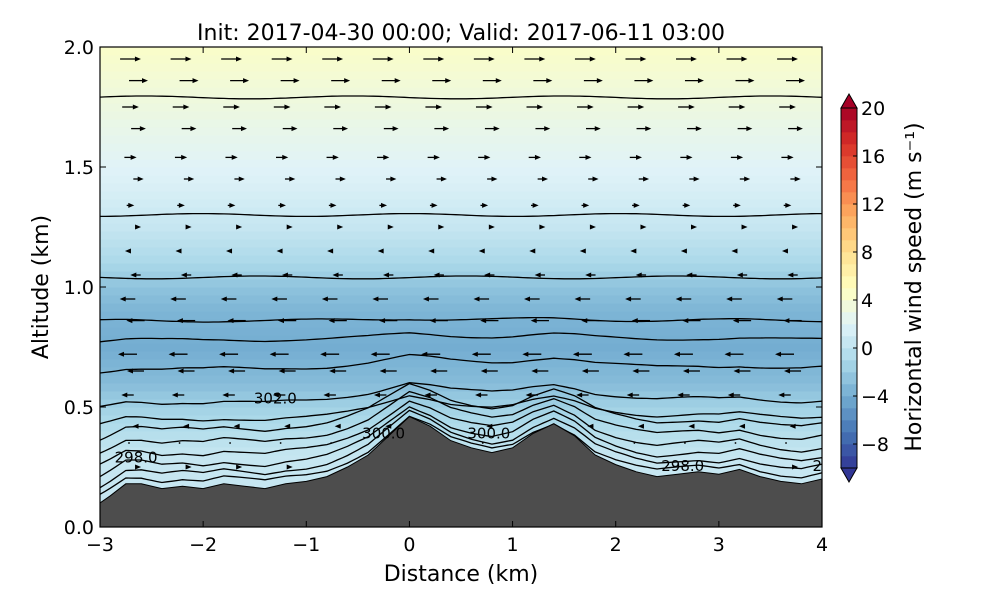  What do you see at coordinates (873, 157) in the screenshot?
I see `colorbar-tick-label: 16` at bounding box center [873, 157].